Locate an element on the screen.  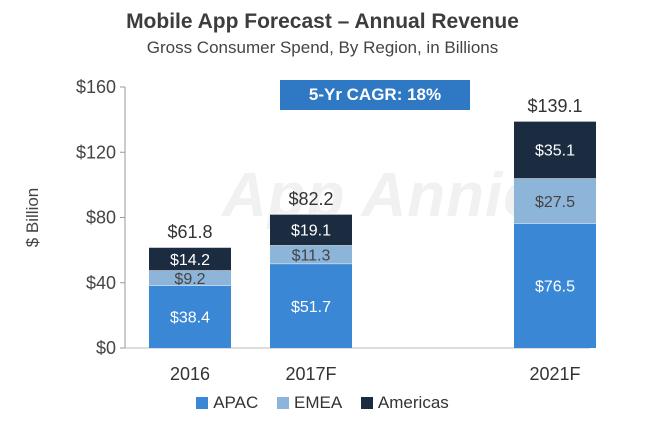
legend-item-americas: Americas is located at coordinates (404, 403).